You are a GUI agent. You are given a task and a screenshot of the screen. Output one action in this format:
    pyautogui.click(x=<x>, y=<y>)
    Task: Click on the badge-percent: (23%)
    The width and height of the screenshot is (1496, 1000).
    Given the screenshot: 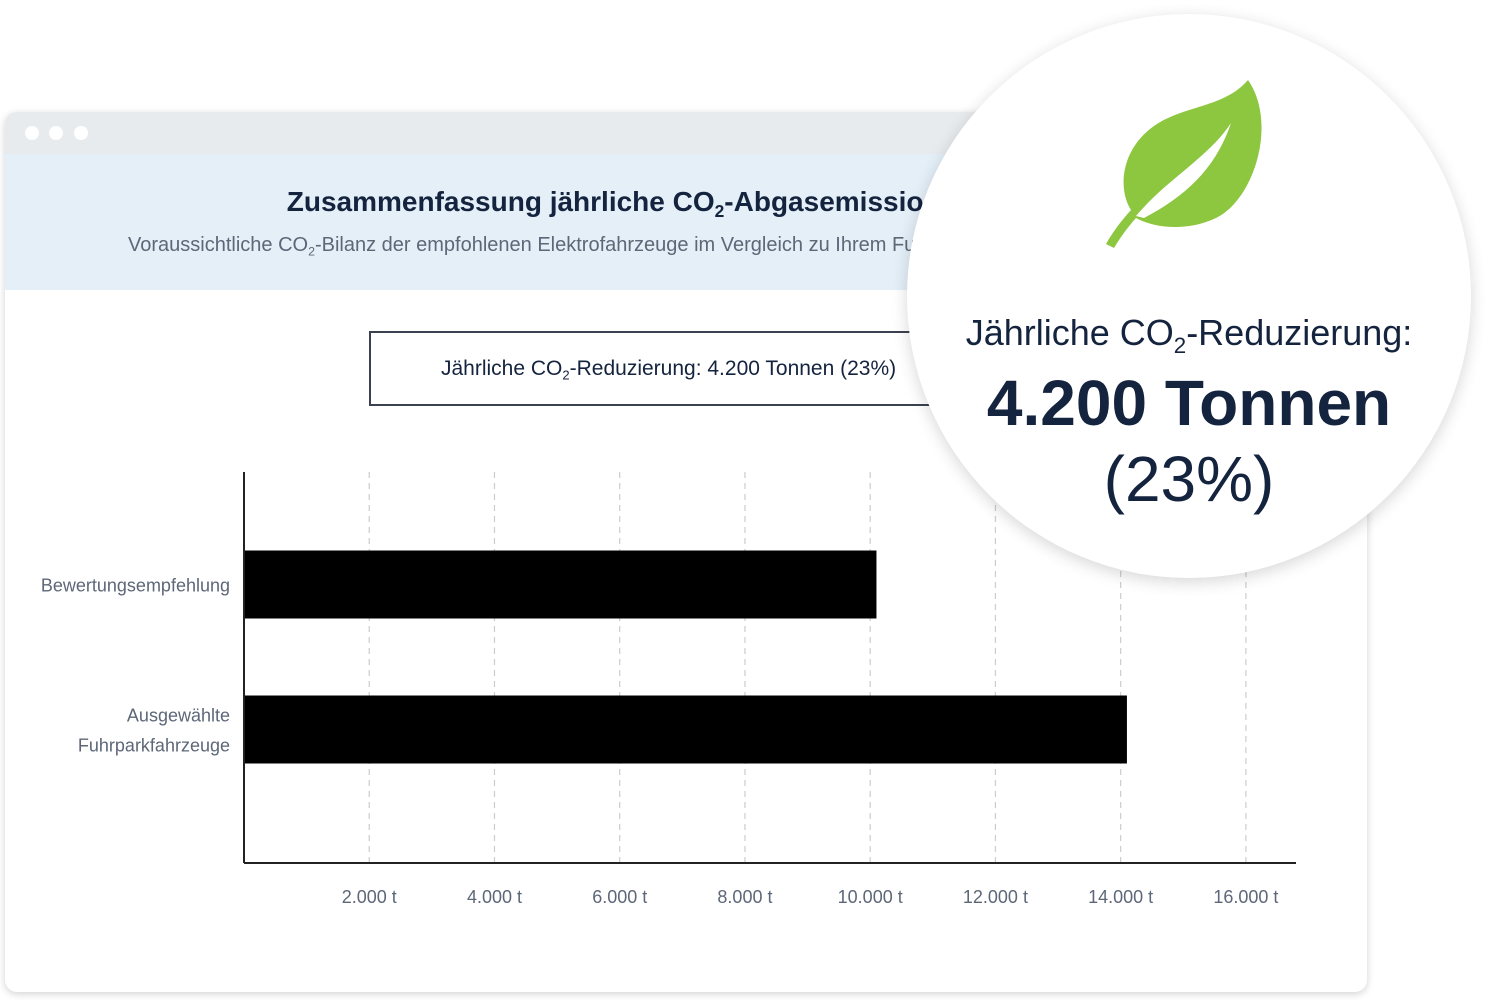 What is the action you would take?
    pyautogui.click(x=1189, y=479)
    